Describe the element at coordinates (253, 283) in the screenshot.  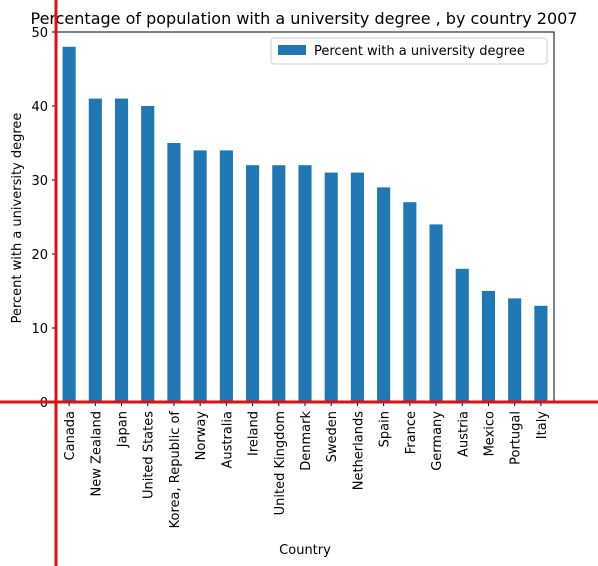
I see `bar-ireland` at that location.